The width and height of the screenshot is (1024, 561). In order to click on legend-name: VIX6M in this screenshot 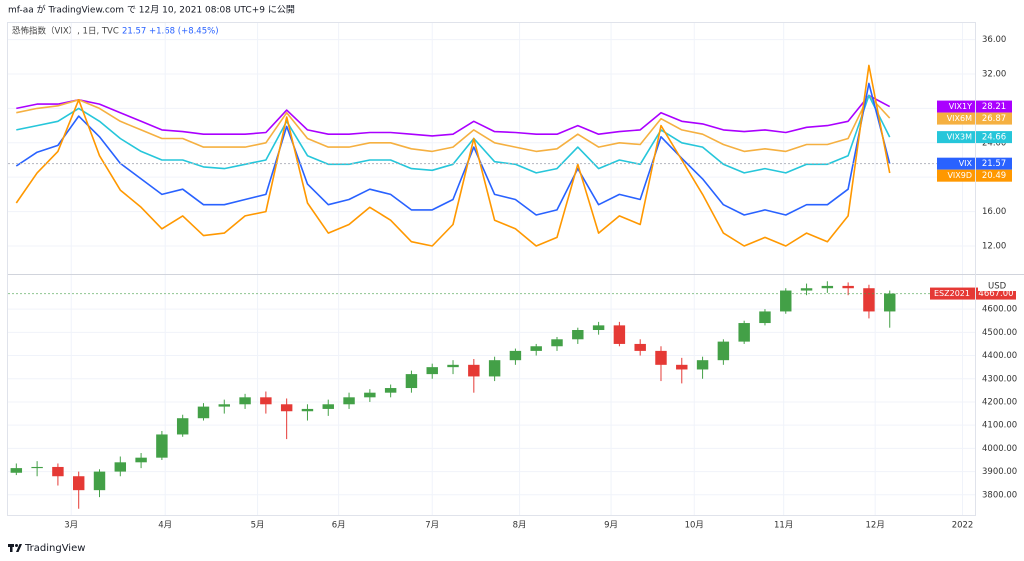, I will do `click(959, 118)`.